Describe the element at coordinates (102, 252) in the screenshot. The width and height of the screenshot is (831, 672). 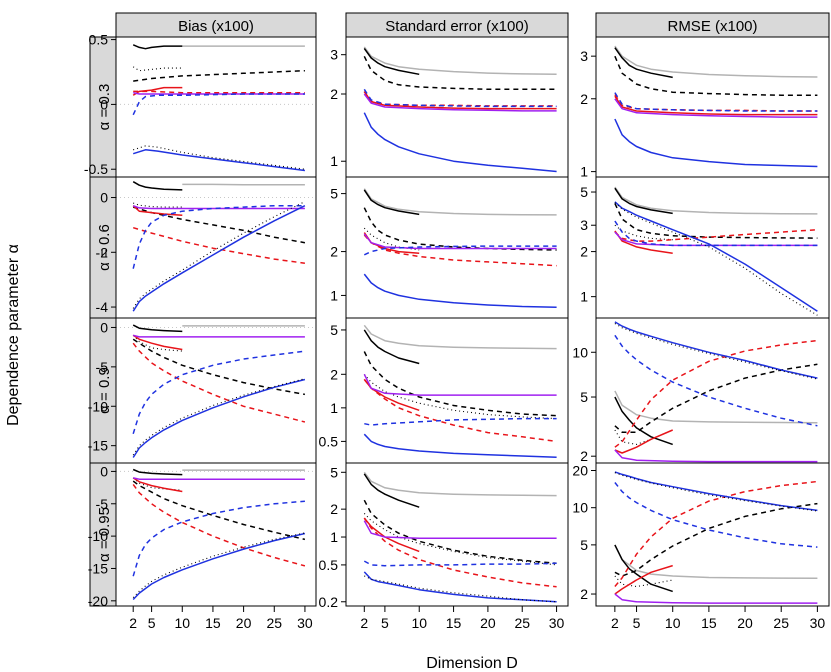
I see `y-tick-label: -2` at that location.